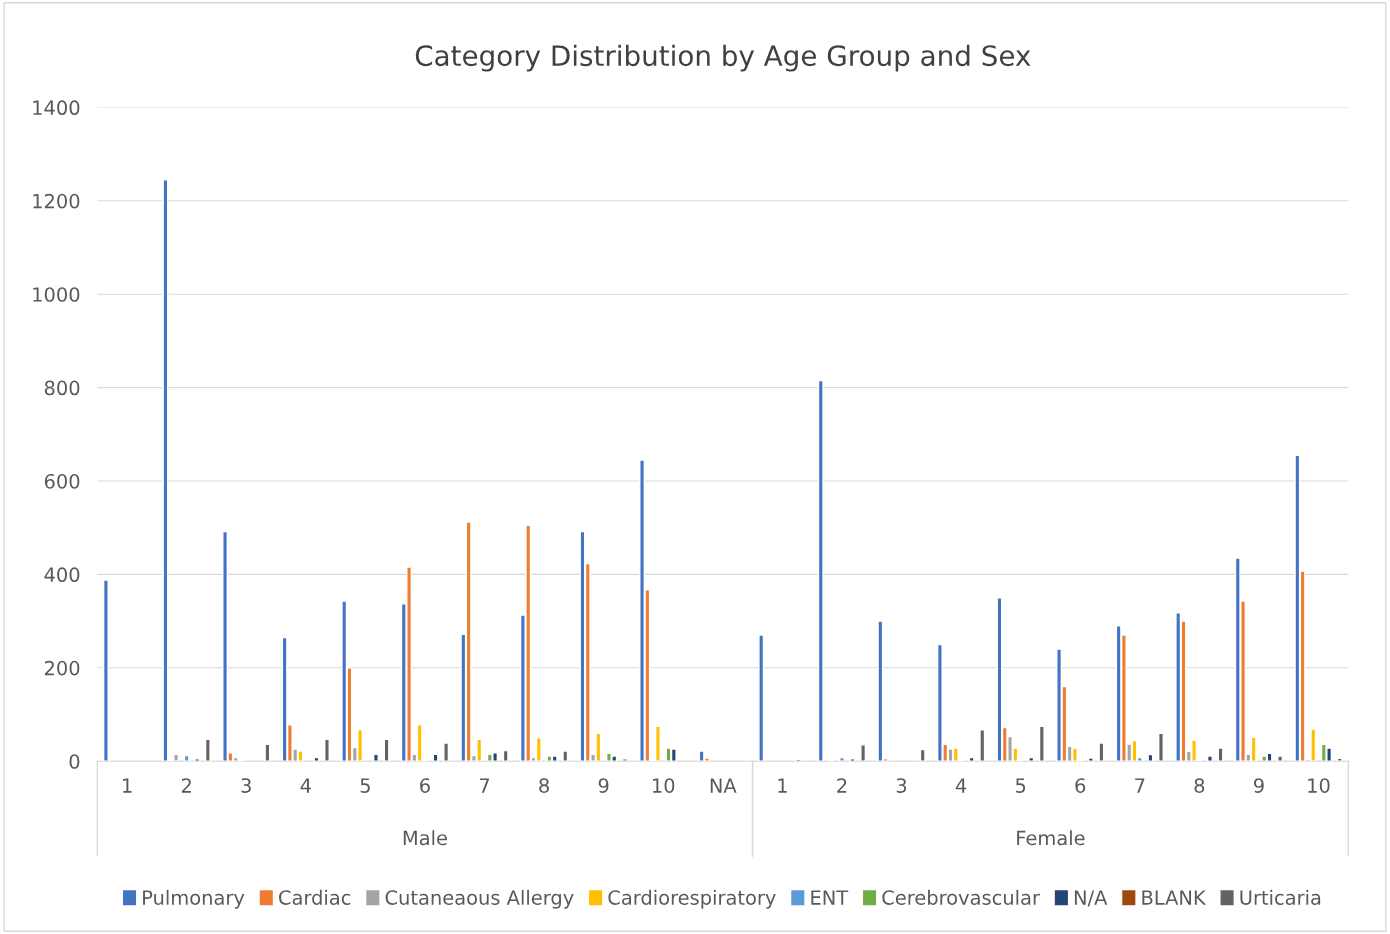  What do you see at coordinates (62, 575) in the screenshot?
I see `y-tick-label: 400` at bounding box center [62, 575].